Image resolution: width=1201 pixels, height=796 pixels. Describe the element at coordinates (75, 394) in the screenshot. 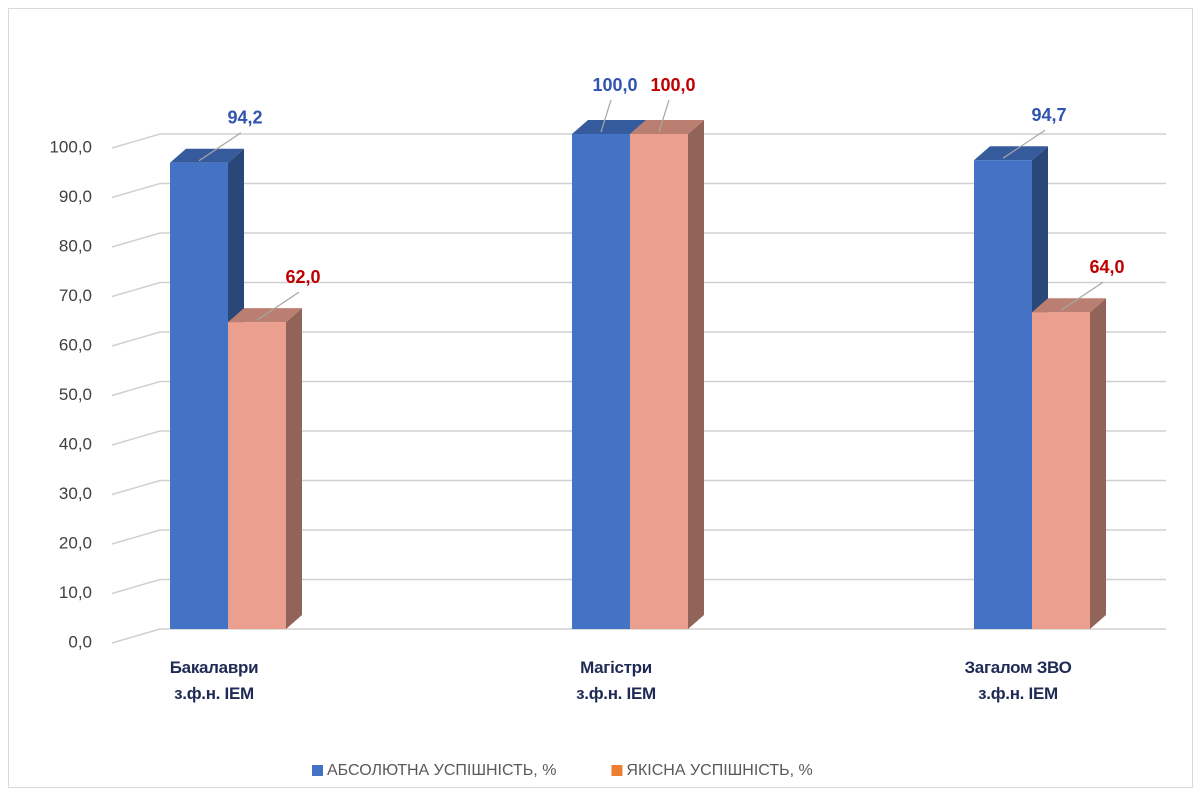

I see `y-tick-label: 50,0` at that location.